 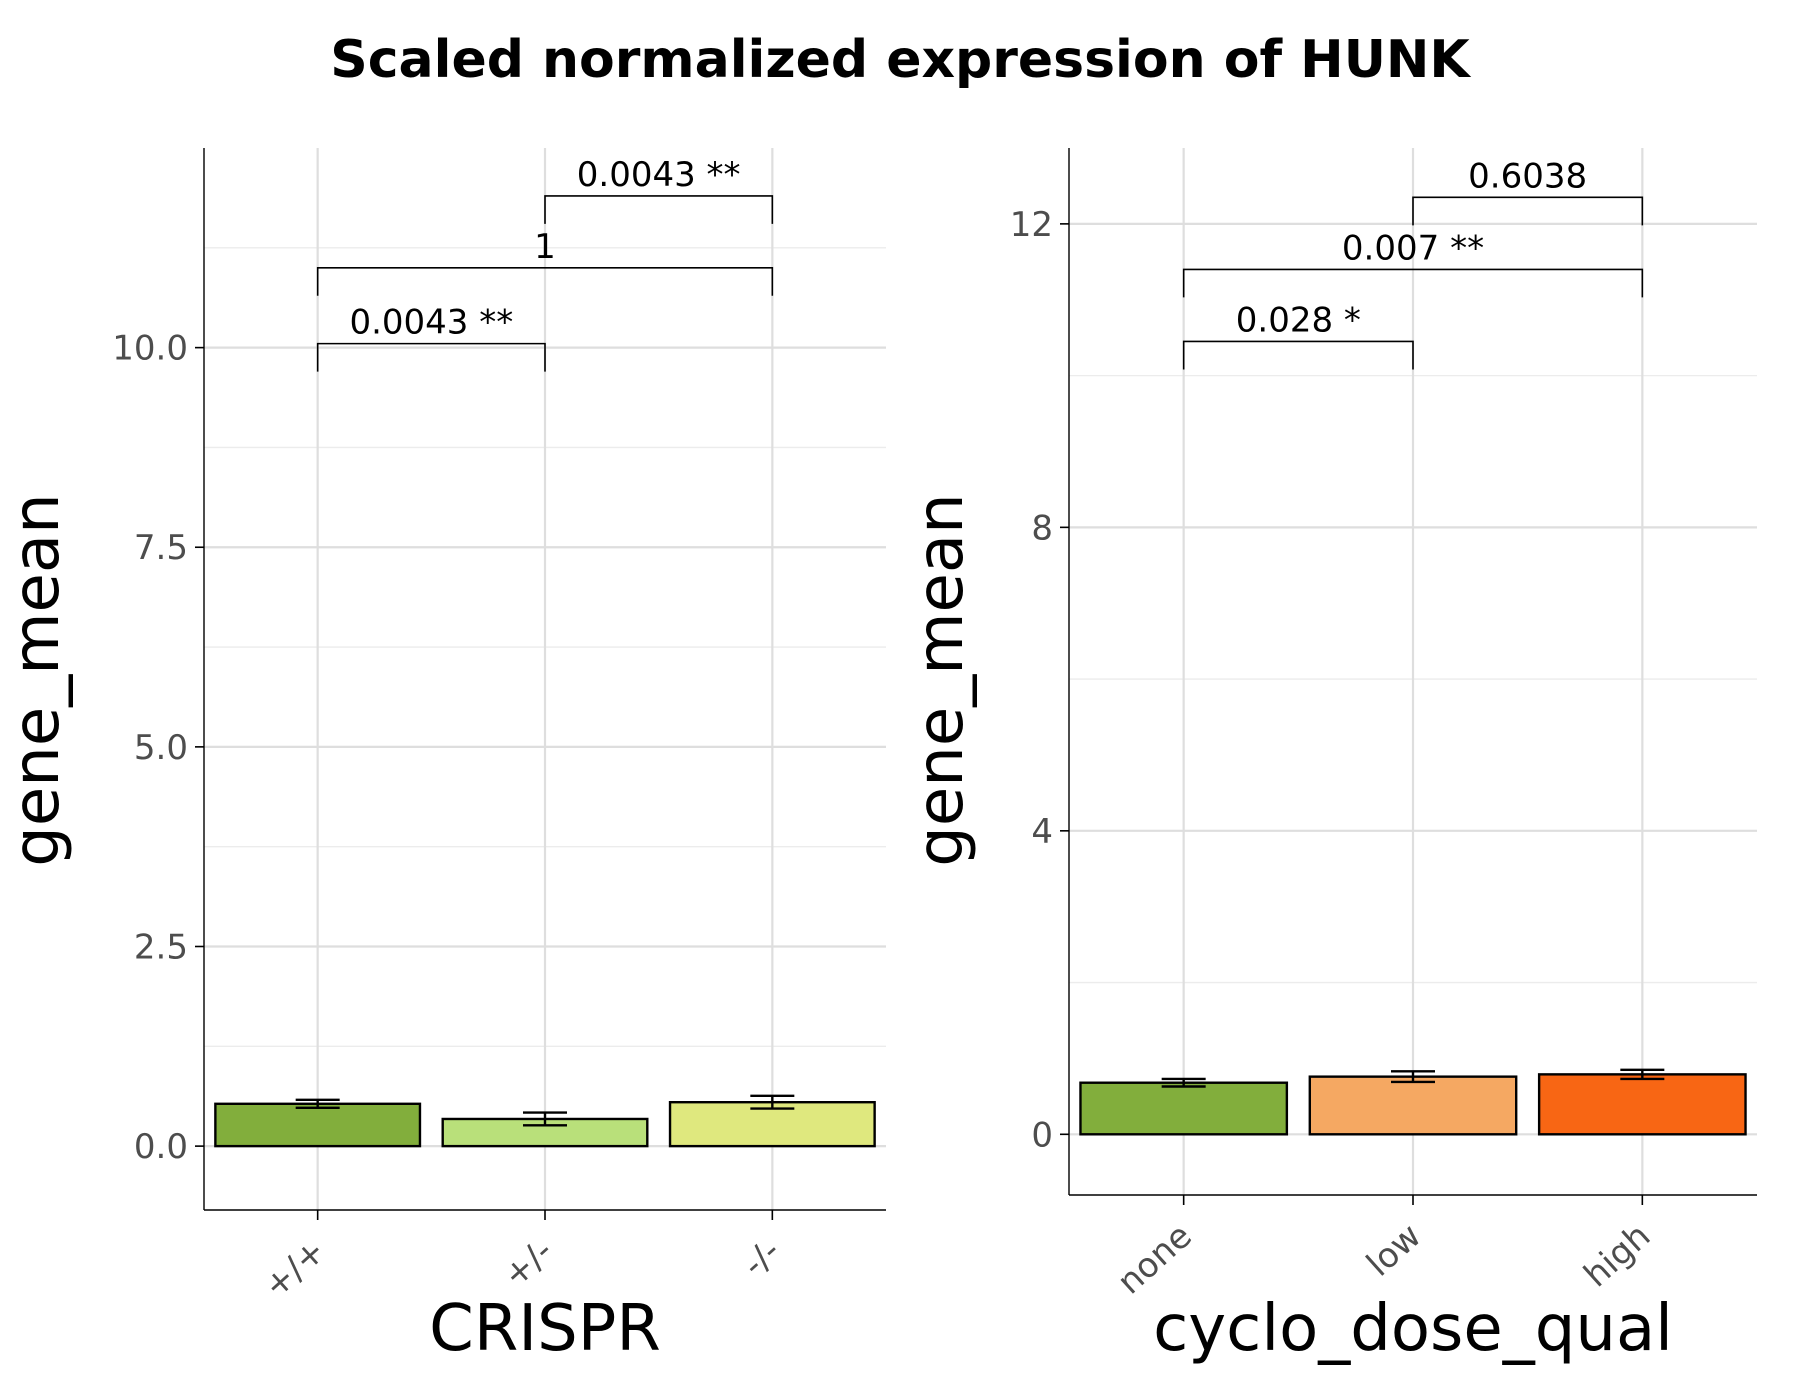 I want to click on x-tick-label: low, so click(x=1394, y=1250).